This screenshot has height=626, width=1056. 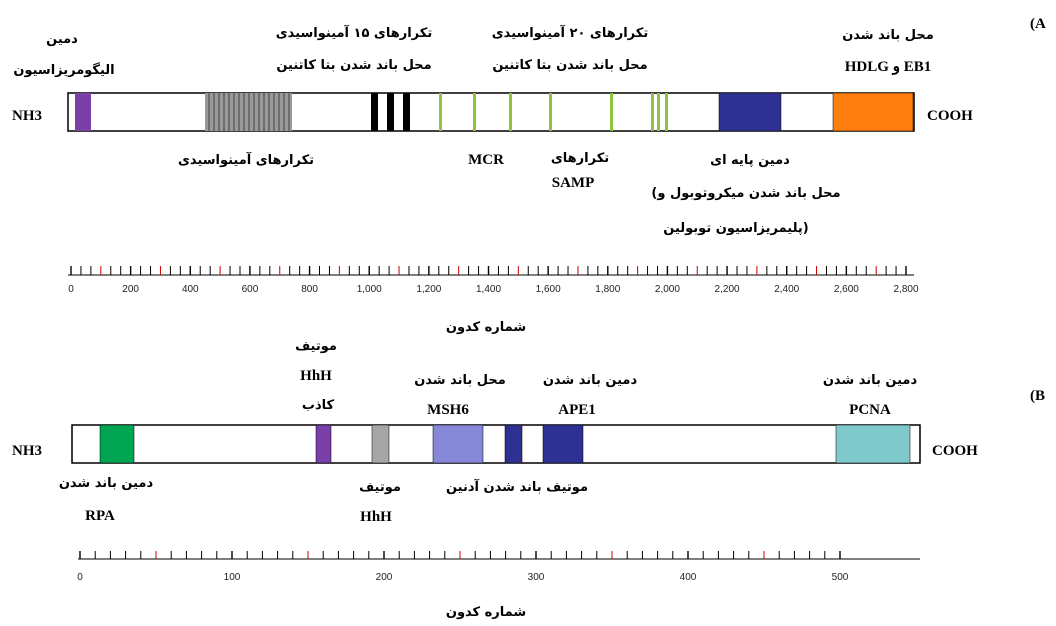 I want to click on ape1-binding-domain, so click(x=563, y=444).